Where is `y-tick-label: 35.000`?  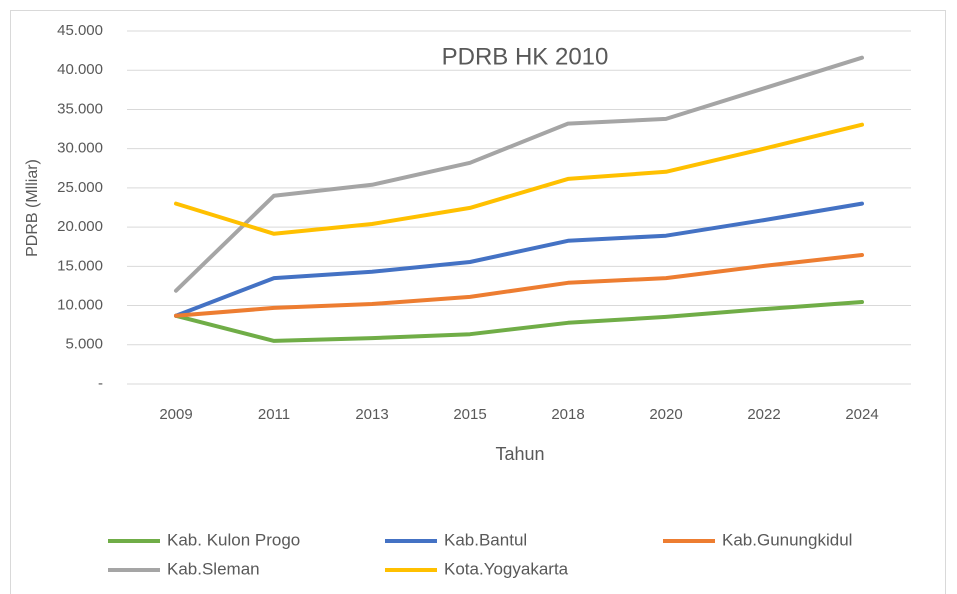 y-tick-label: 35.000 is located at coordinates (80, 108).